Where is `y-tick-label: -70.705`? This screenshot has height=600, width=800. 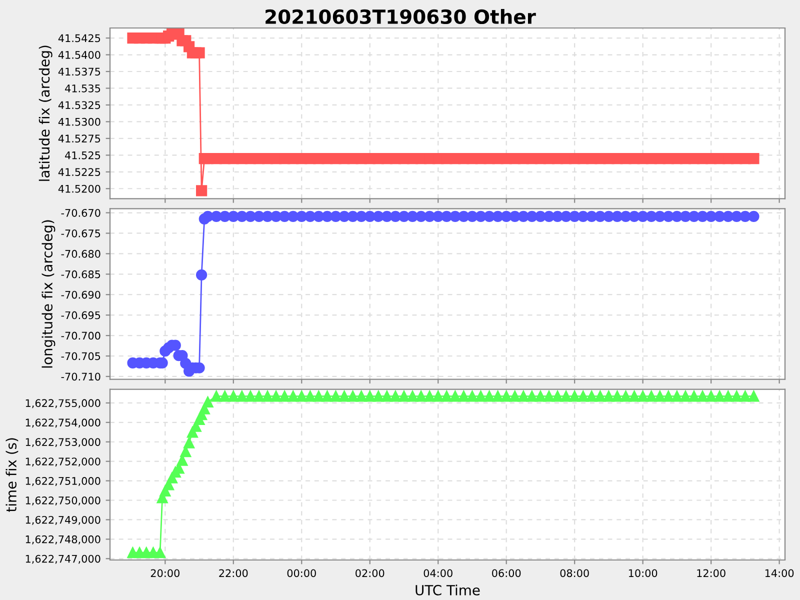 y-tick-label: -70.705 is located at coordinates (80, 356).